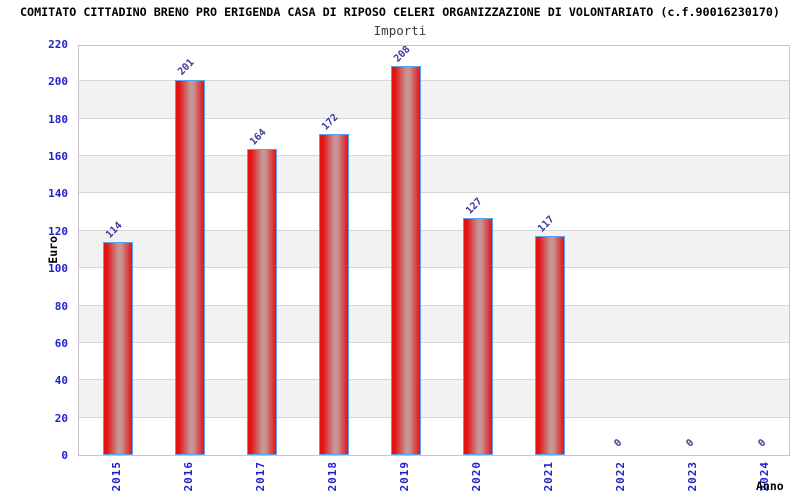 The image size is (800, 500). What do you see at coordinates (405, 260) in the screenshot?
I see `bar-2019` at bounding box center [405, 260].